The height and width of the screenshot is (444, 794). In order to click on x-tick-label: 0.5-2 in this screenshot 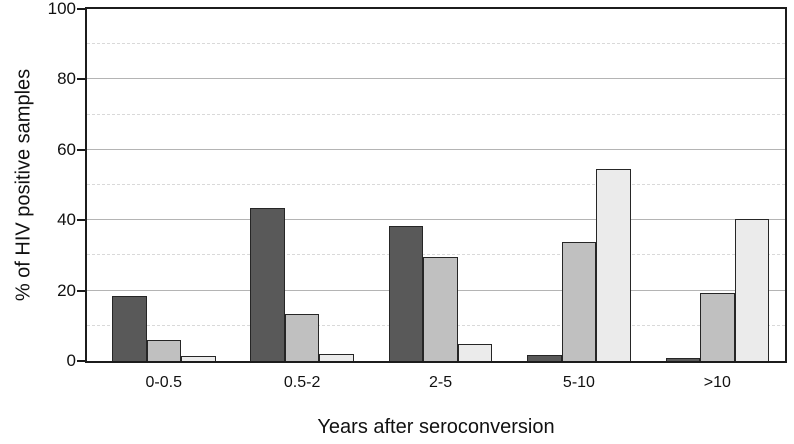, I will do `click(302, 382)`.